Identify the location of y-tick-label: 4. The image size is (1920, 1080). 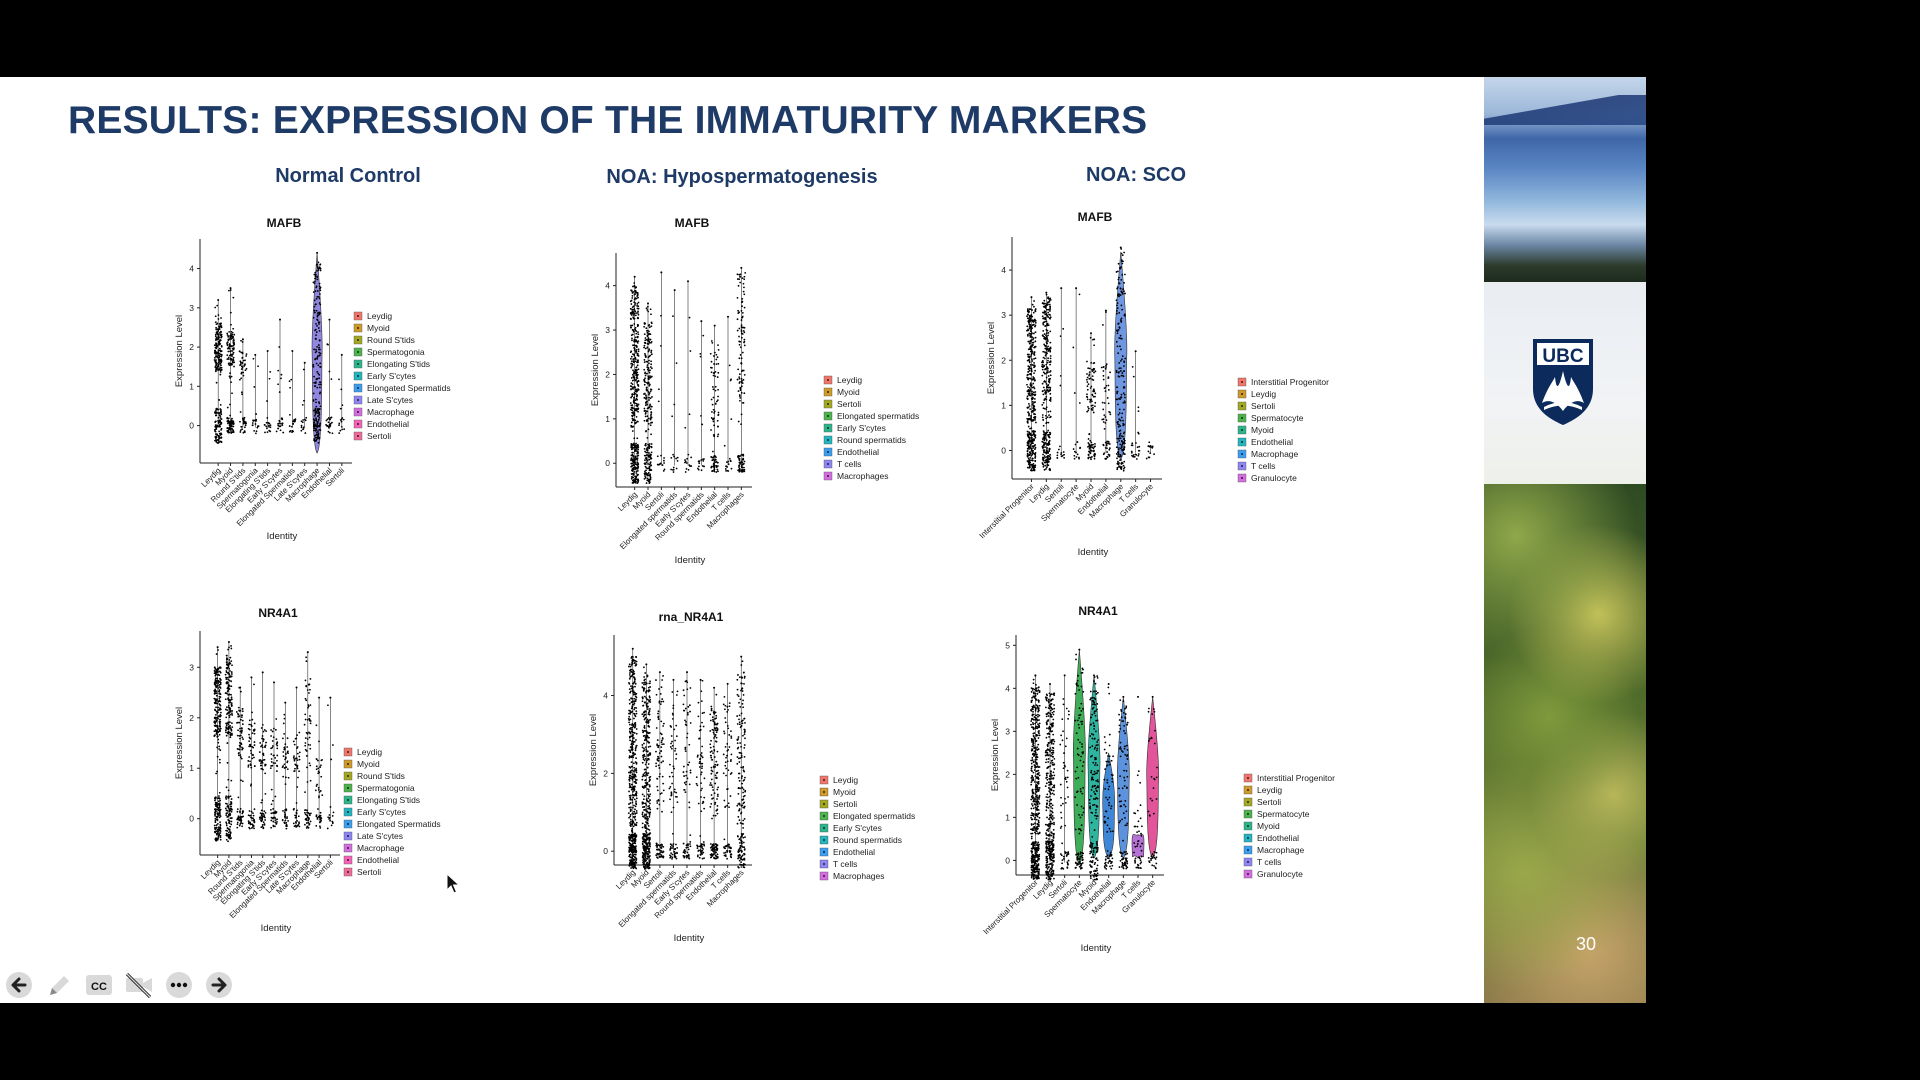
(607, 286).